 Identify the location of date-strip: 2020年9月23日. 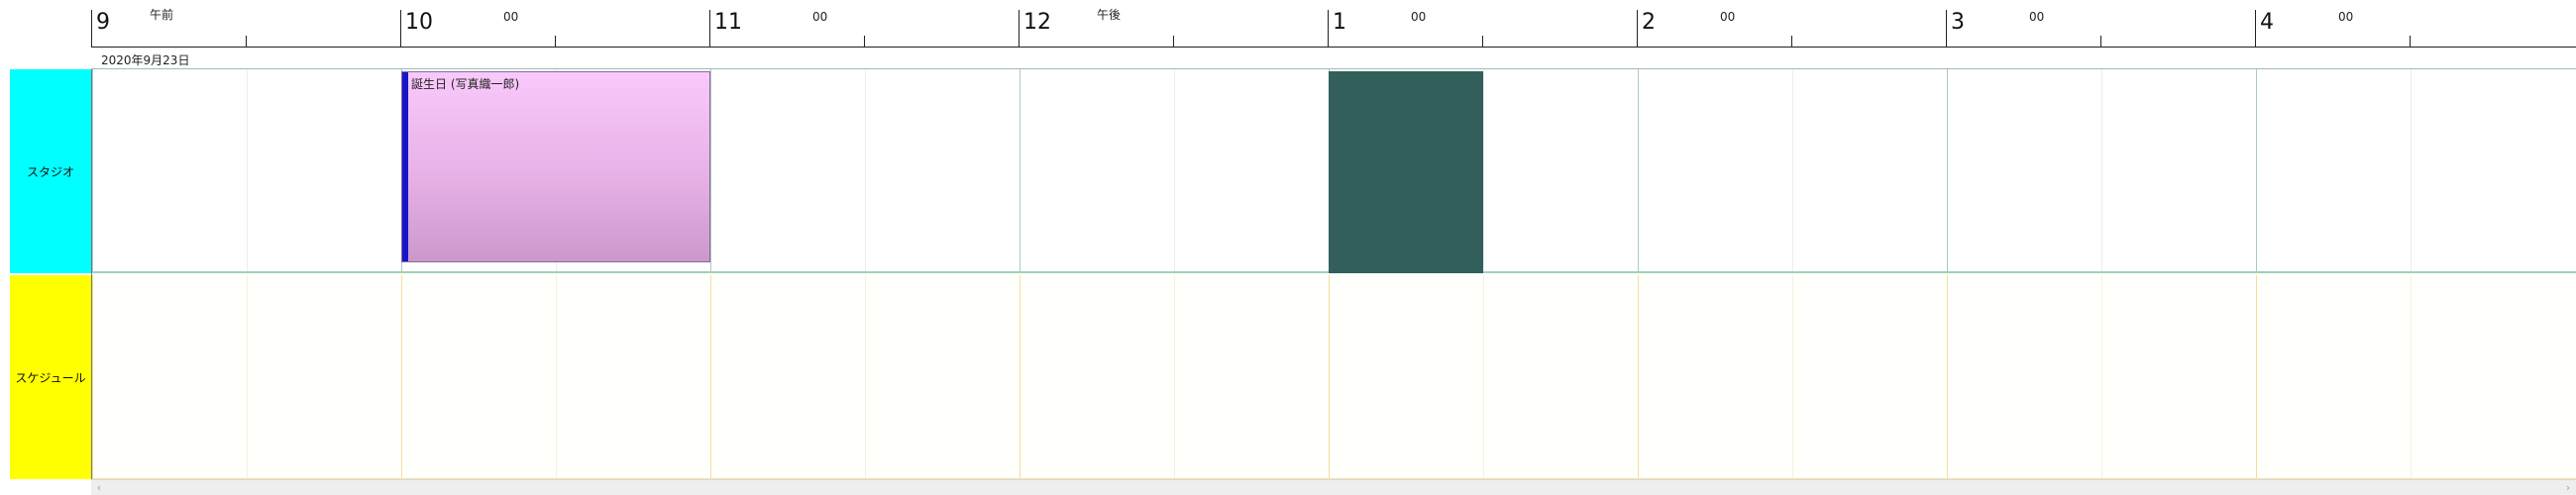
(1333, 58).